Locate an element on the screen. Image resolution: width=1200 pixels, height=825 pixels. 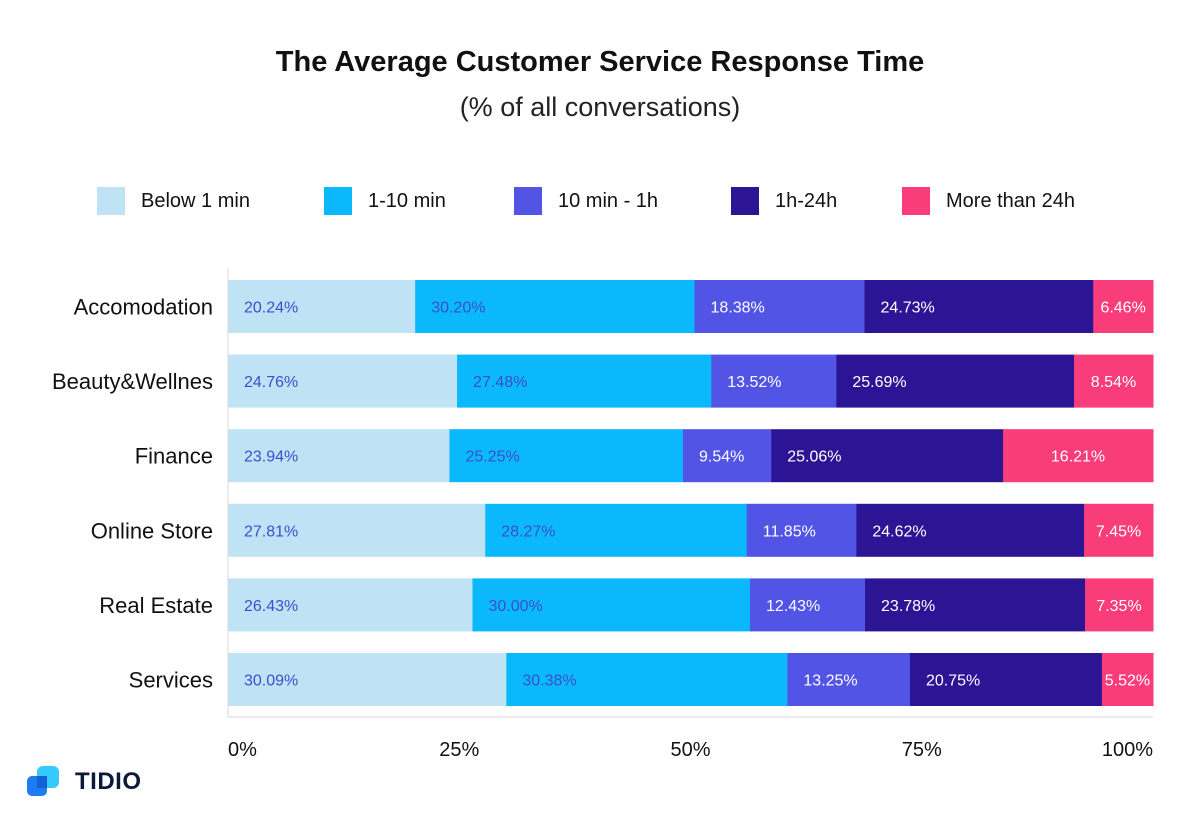
data-label: 11.85% is located at coordinates (789, 531).